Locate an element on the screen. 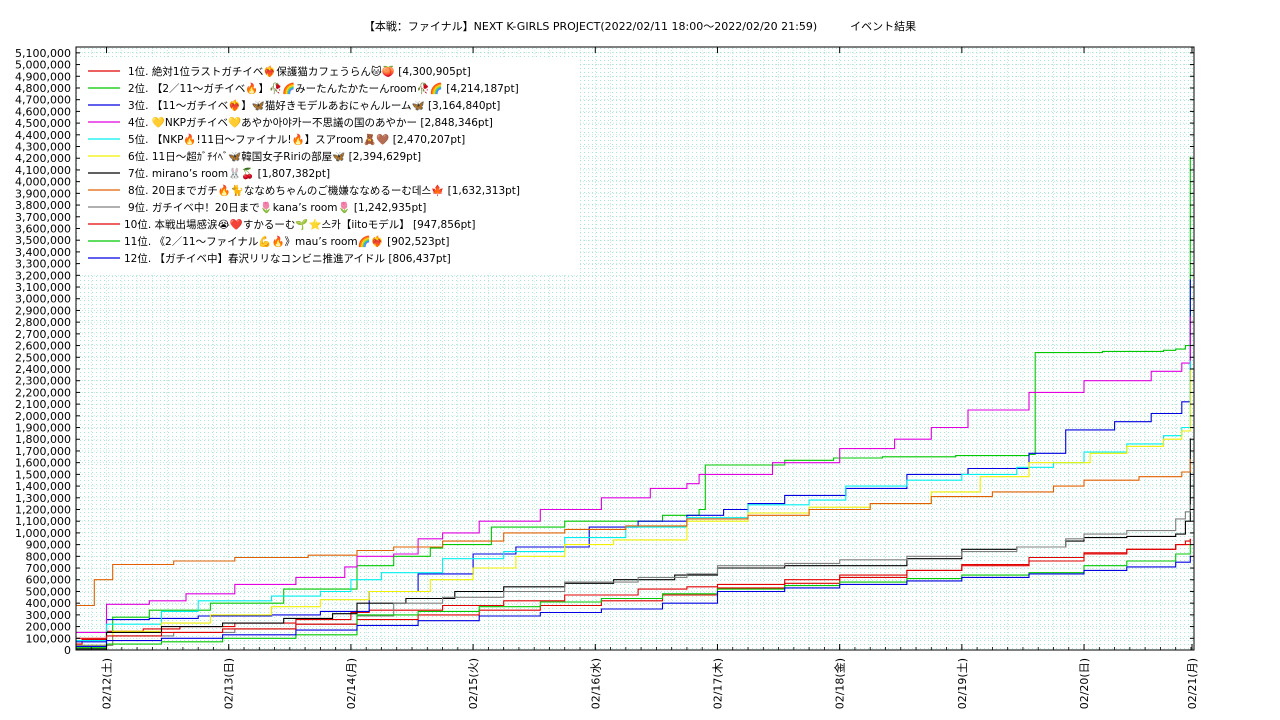  y-tick-label: 1,500,000 is located at coordinates (43, 474).